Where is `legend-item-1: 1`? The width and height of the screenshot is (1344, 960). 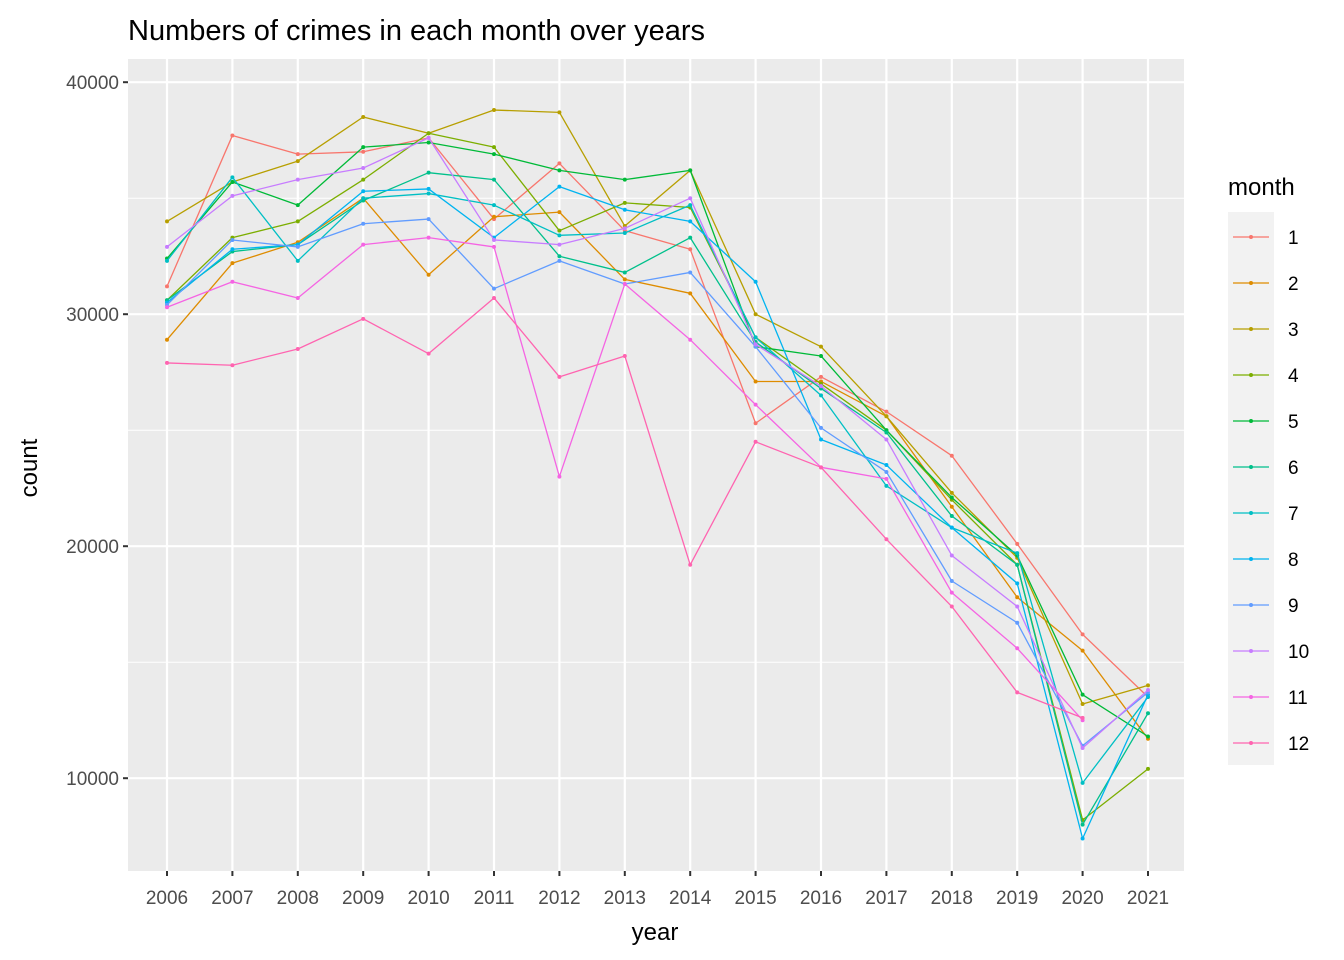
legend-item-1: 1 is located at coordinates (1266, 238).